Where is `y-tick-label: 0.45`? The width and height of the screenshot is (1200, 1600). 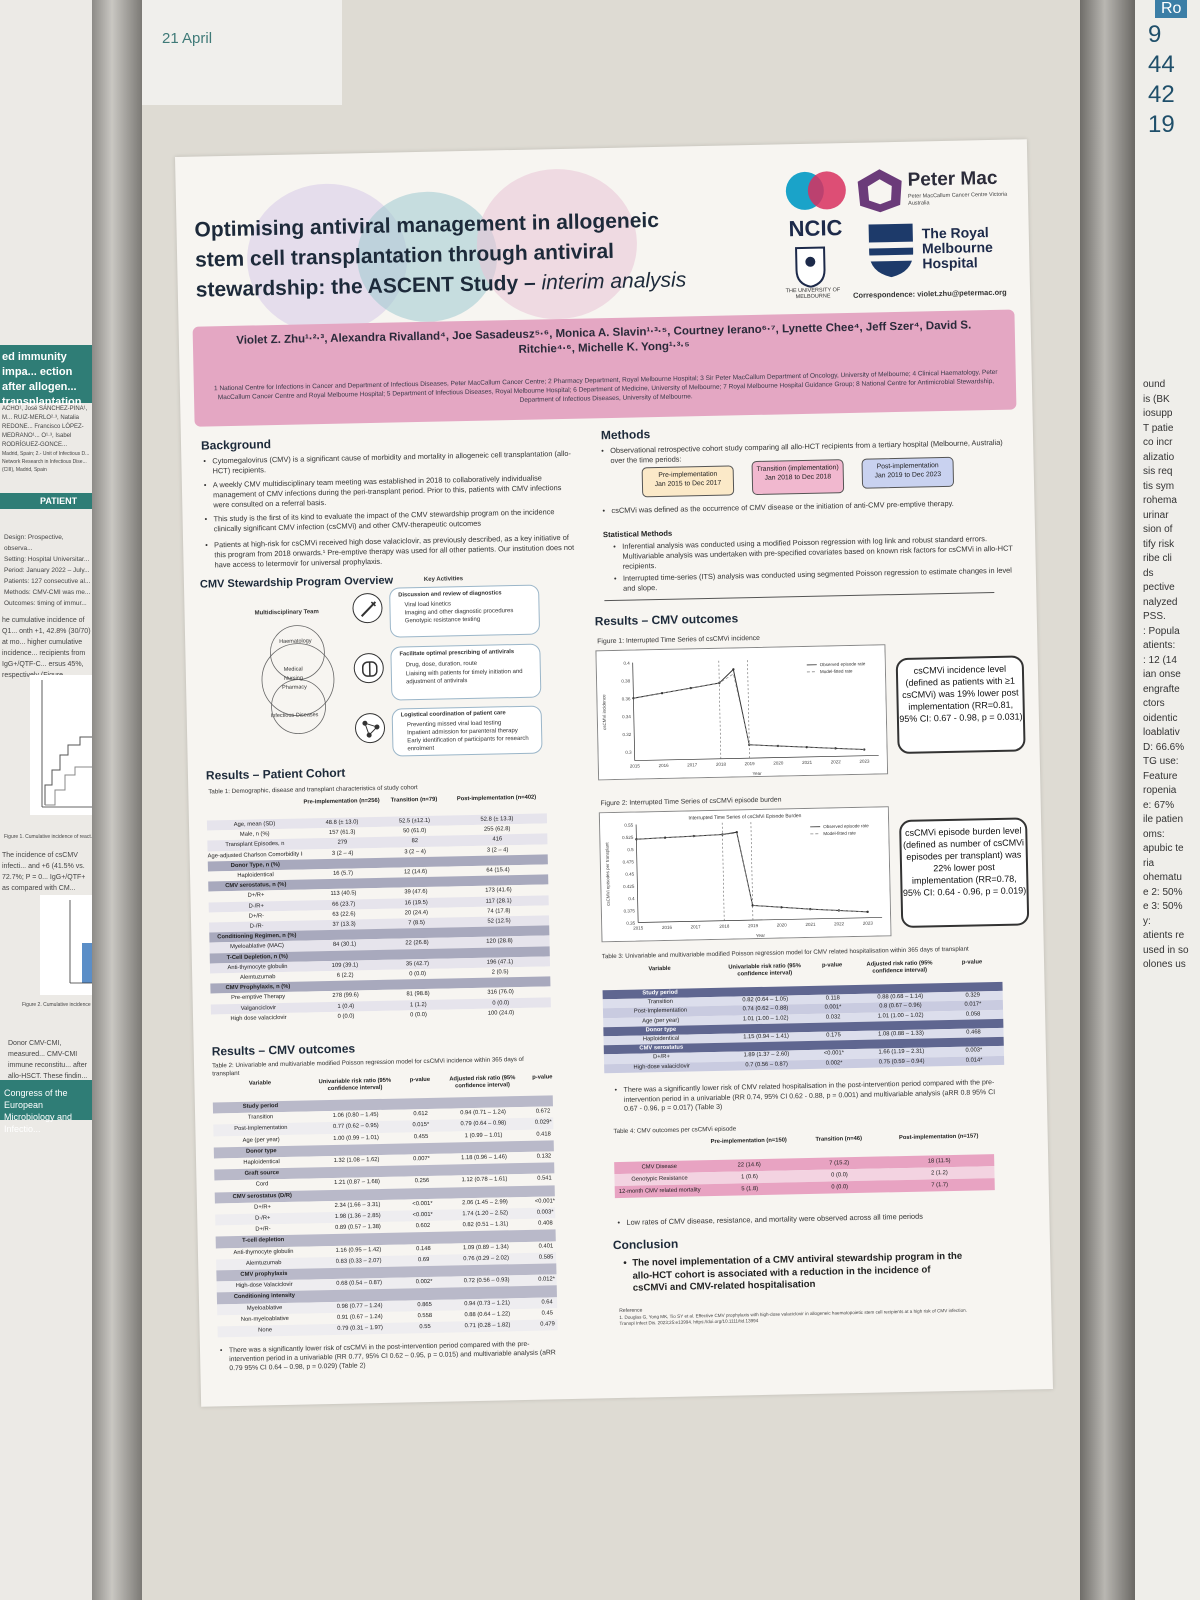 y-tick-label: 0.45 is located at coordinates (629, 874).